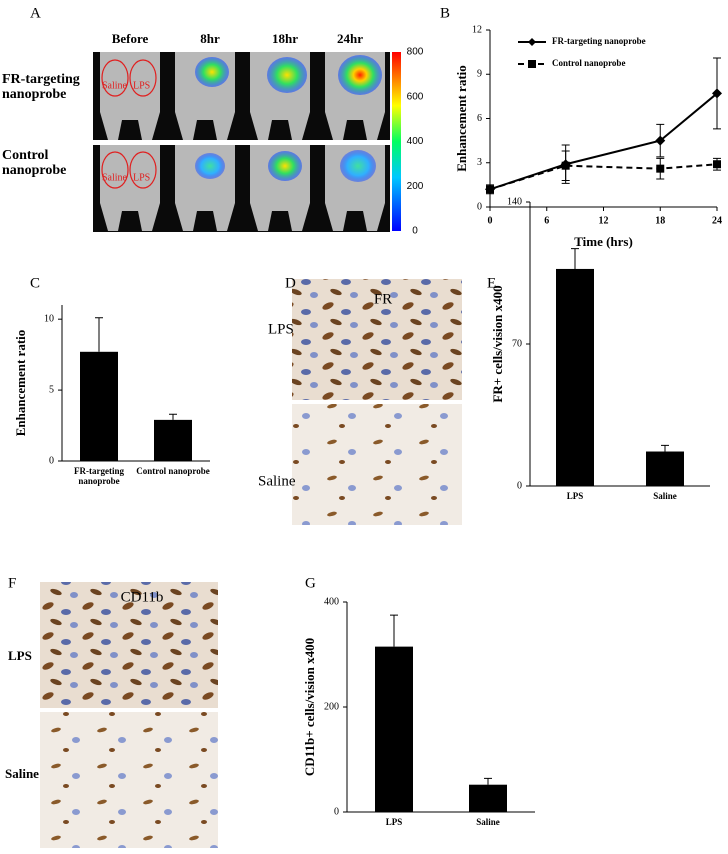 The height and width of the screenshot is (854, 728). Describe the element at coordinates (331, 706) in the screenshot. I see `y-tick-label: 200` at that location.